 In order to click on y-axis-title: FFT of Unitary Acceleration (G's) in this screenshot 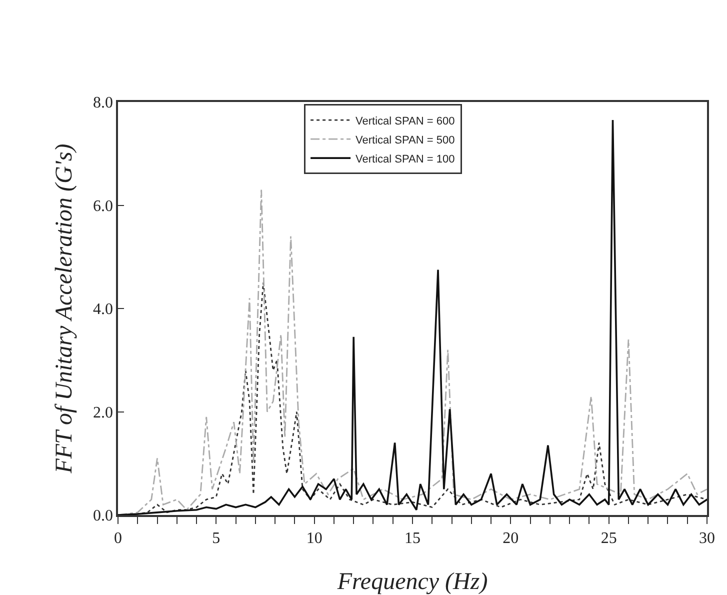, I will do `click(65, 309)`.